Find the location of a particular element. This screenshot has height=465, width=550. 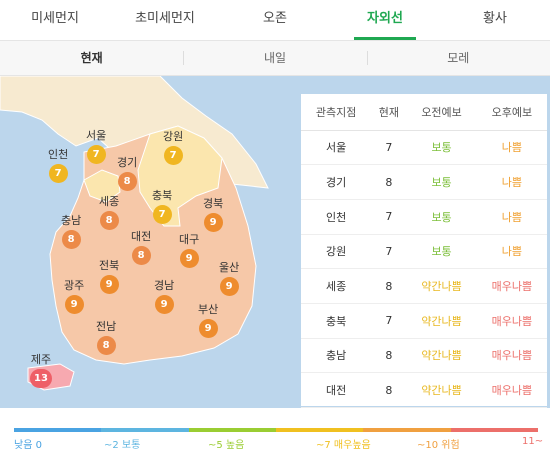

cell-site: 서울 is located at coordinates (336, 148).